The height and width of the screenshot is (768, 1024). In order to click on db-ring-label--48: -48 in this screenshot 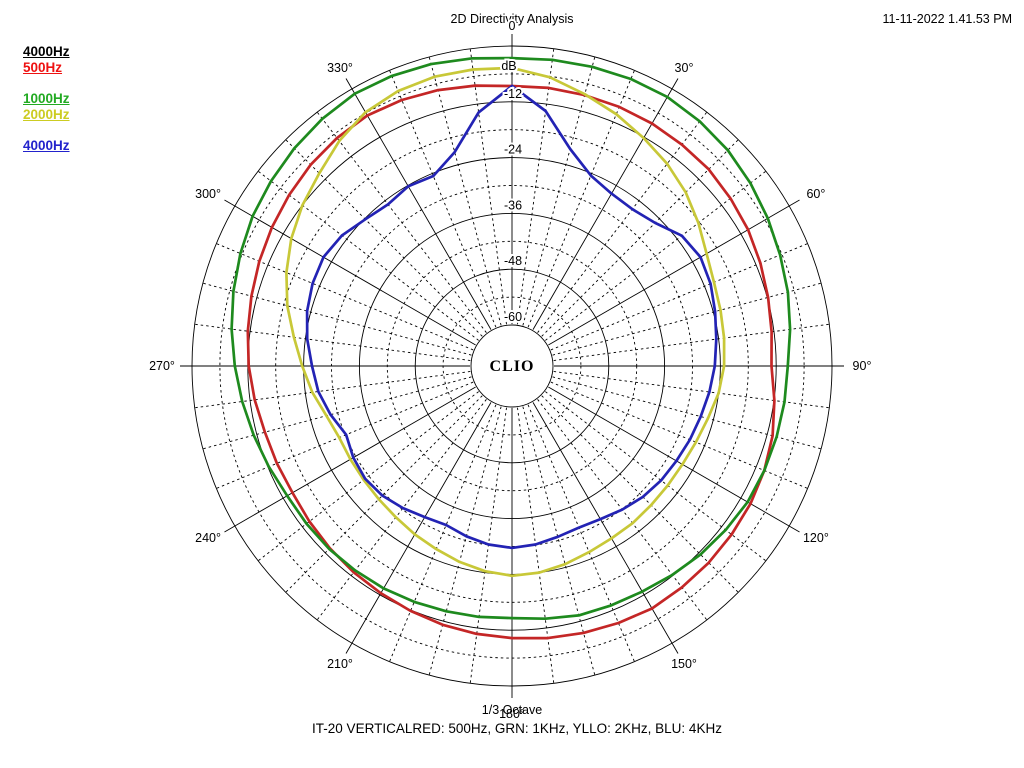, I will do `click(513, 261)`.